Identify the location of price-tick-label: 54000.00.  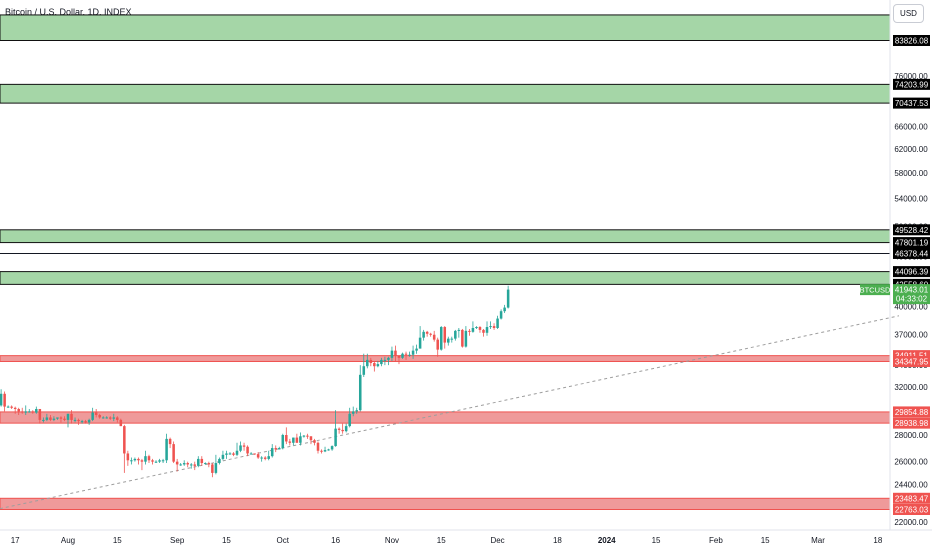
(911, 199).